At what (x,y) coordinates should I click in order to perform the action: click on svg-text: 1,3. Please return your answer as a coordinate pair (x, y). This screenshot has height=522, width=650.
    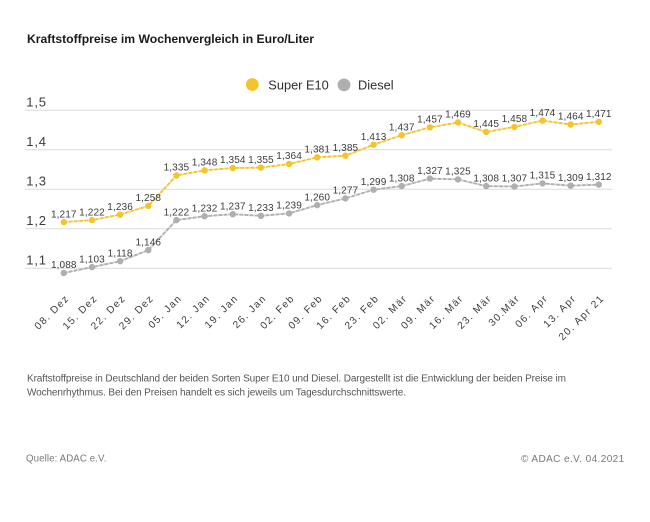
    Looking at the image, I should click on (36, 181).